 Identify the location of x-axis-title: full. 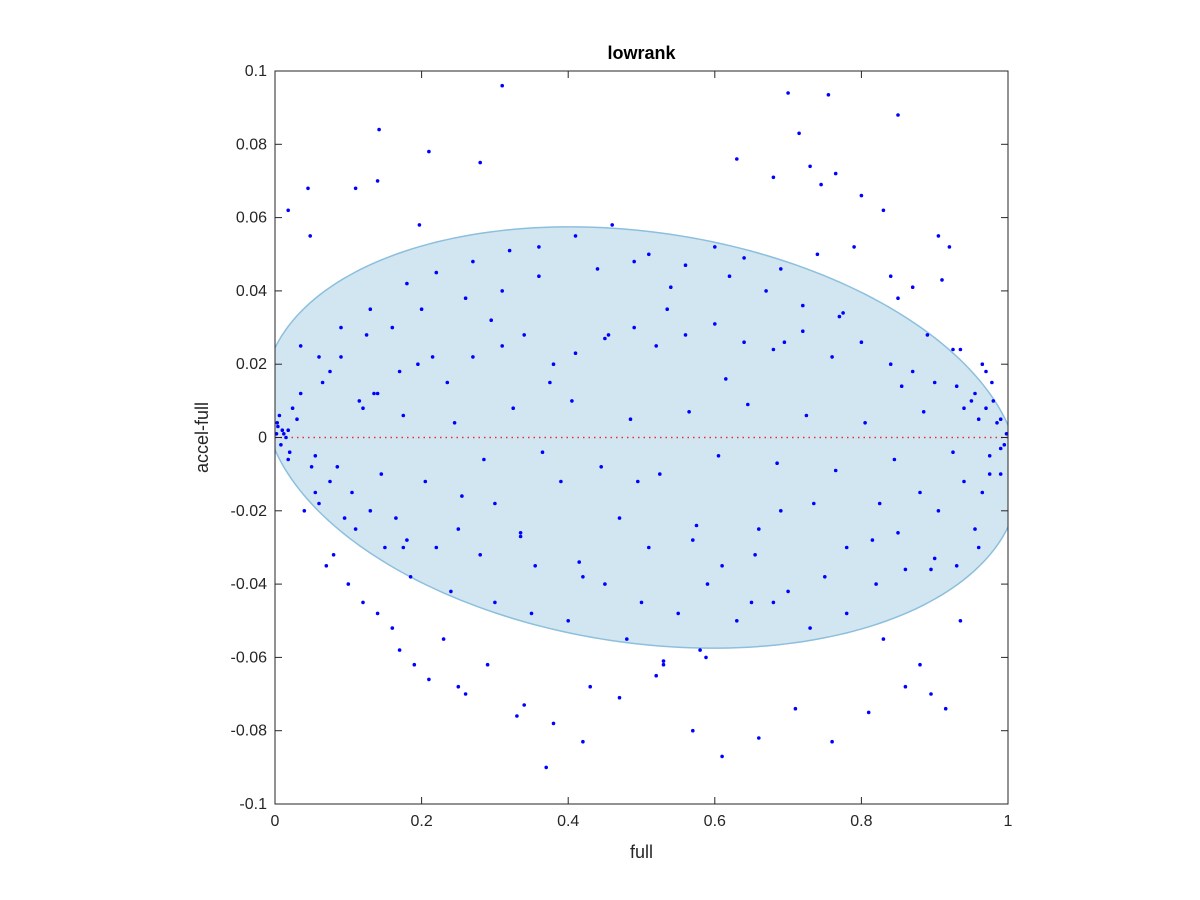
(641, 852).